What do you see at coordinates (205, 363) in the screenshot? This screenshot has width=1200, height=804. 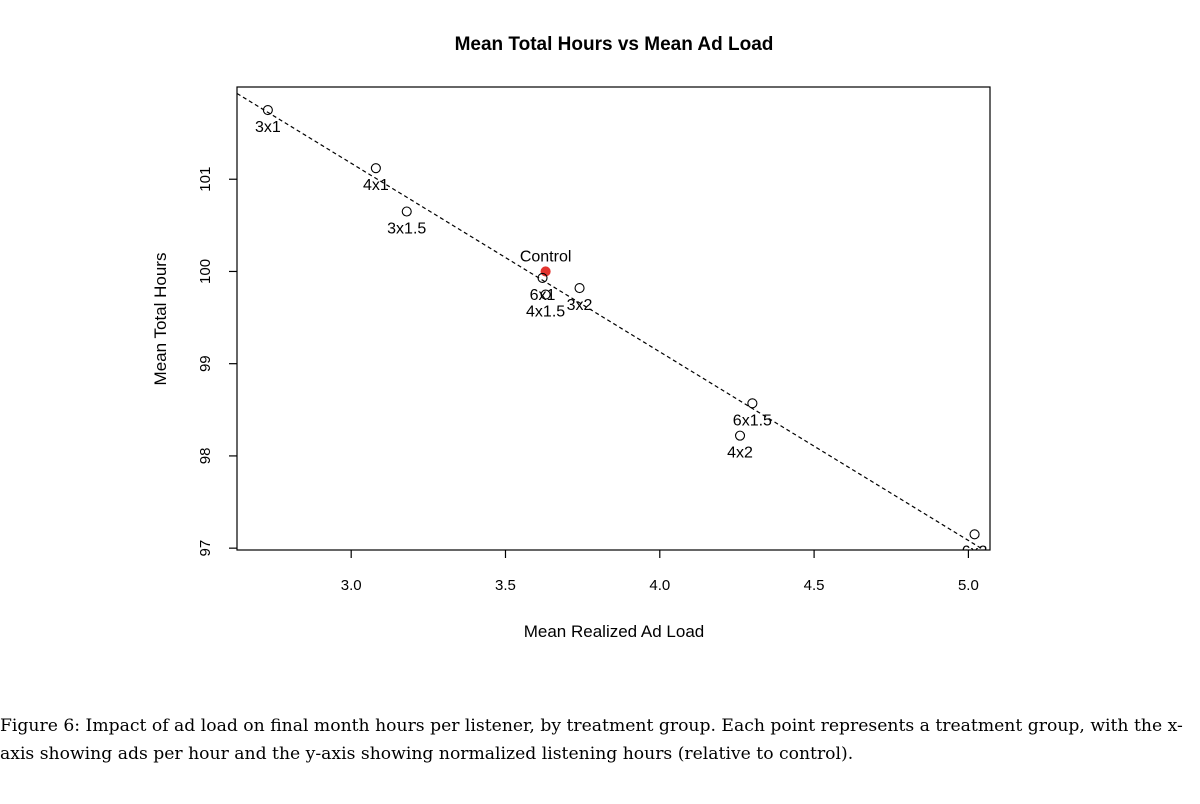 I see `y-tick-label: 99` at bounding box center [205, 363].